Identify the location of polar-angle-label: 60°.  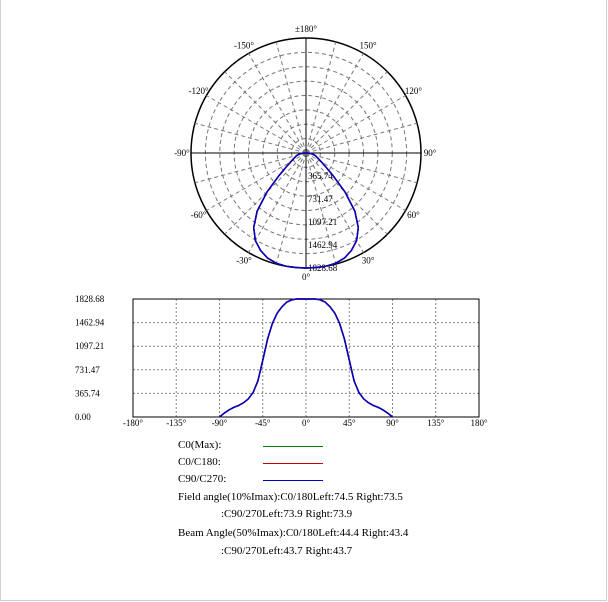
(413, 215).